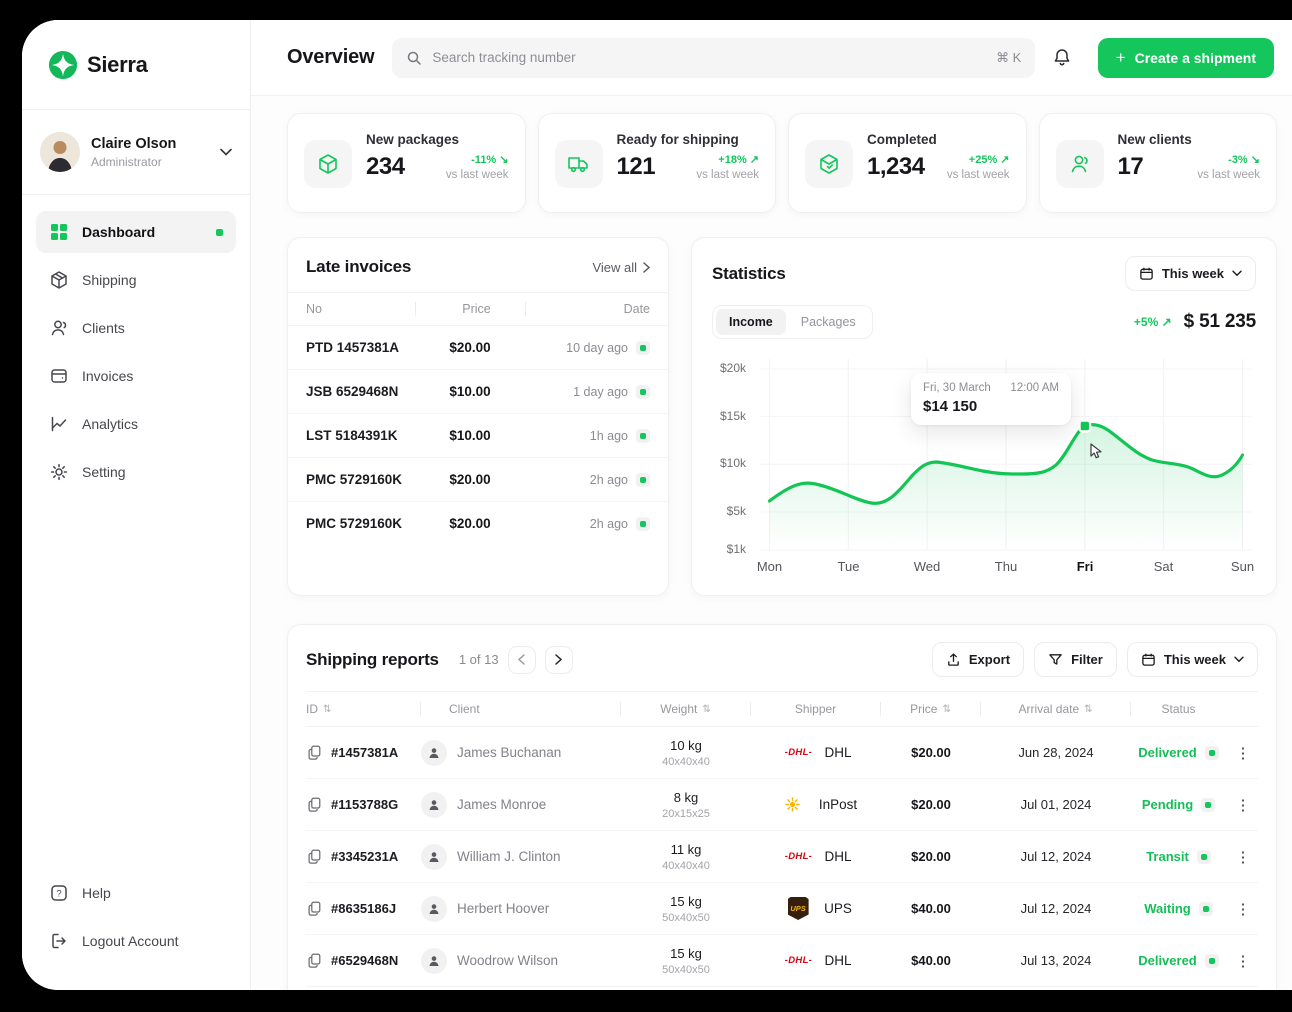 The image size is (1292, 1012). Describe the element at coordinates (1185, 57) in the screenshot. I see `create-shipment-button: + Create a shipment` at that location.